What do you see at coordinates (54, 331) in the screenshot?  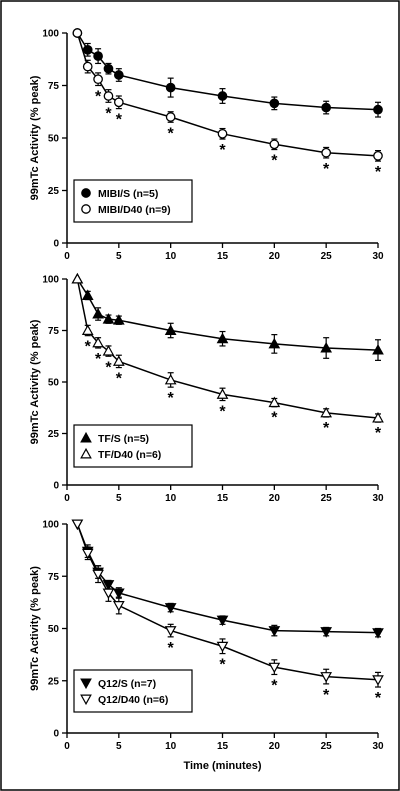 I see `y-tick-label: 75` at bounding box center [54, 331].